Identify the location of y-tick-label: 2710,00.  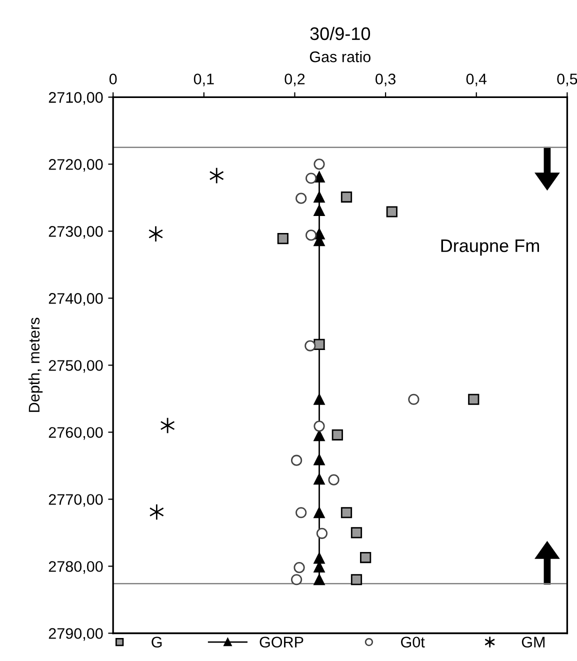
(75, 98).